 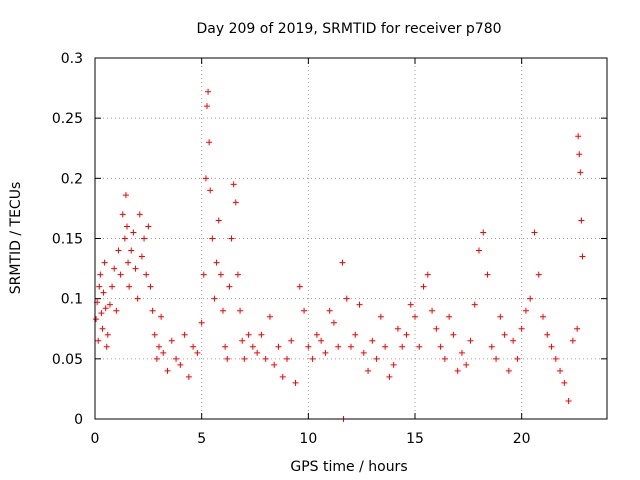 What do you see at coordinates (67, 360) in the screenshot?
I see `y-tick-label: 0.05` at bounding box center [67, 360].